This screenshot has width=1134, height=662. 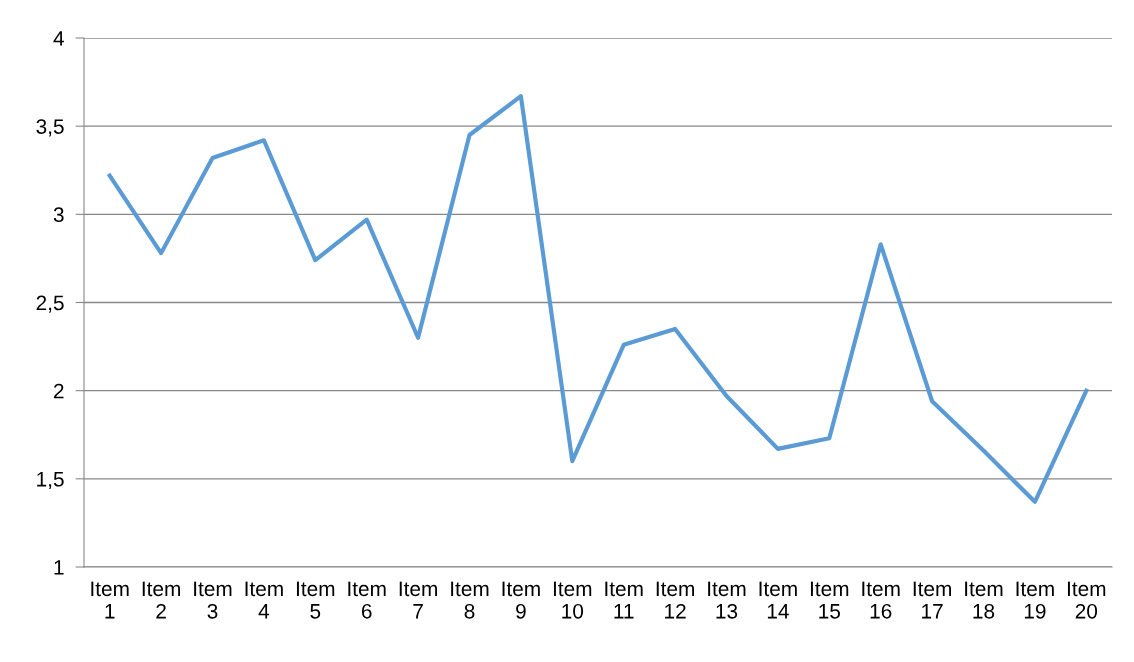 I want to click on y-tick-label: 1,5, so click(x=50, y=481).